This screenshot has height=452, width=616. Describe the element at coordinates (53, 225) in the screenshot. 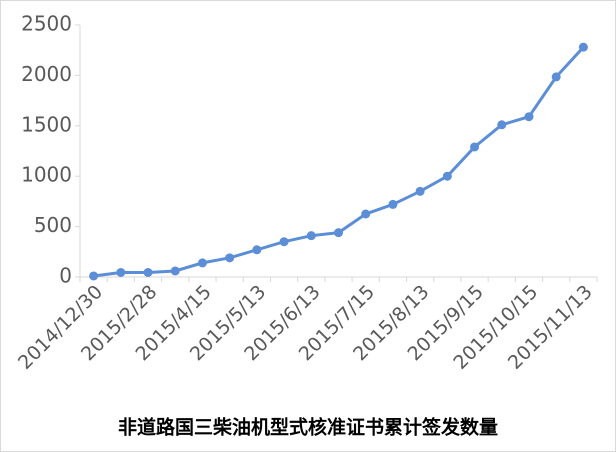

I see `y-tick-label: 500` at that location.